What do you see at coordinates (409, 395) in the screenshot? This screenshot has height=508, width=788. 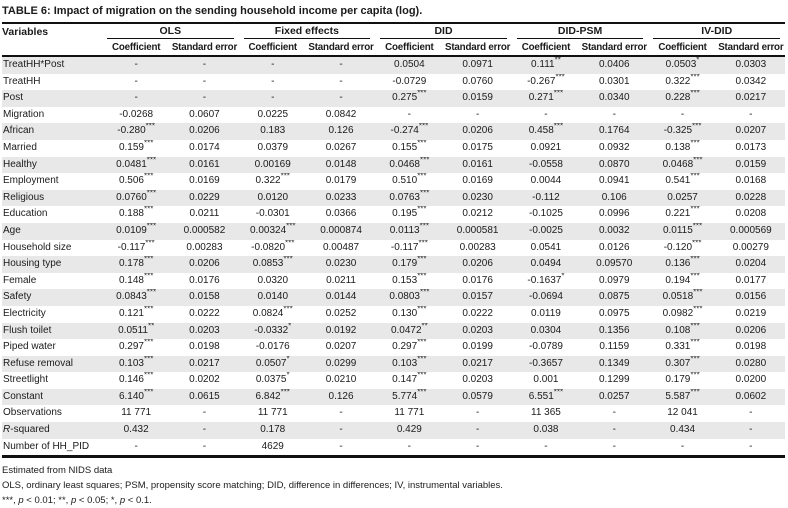 I see `value-cell: 5.774***` at bounding box center [409, 395].